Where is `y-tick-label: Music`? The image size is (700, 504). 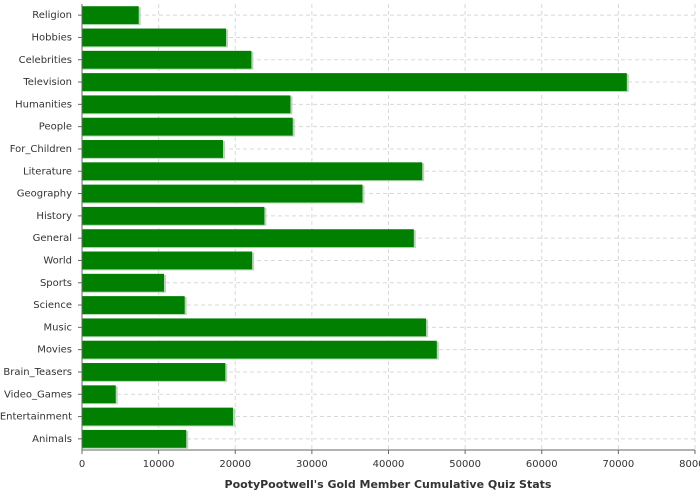
y-tick-label: Music is located at coordinates (58, 327).